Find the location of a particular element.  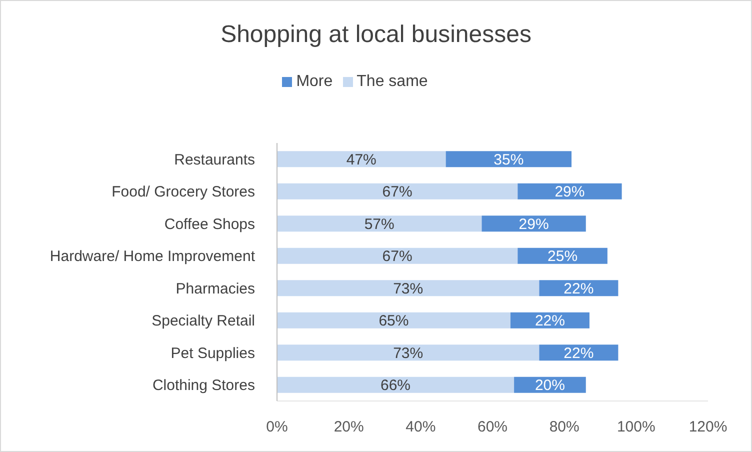

y-tick-label: Pharmacies is located at coordinates (215, 289).